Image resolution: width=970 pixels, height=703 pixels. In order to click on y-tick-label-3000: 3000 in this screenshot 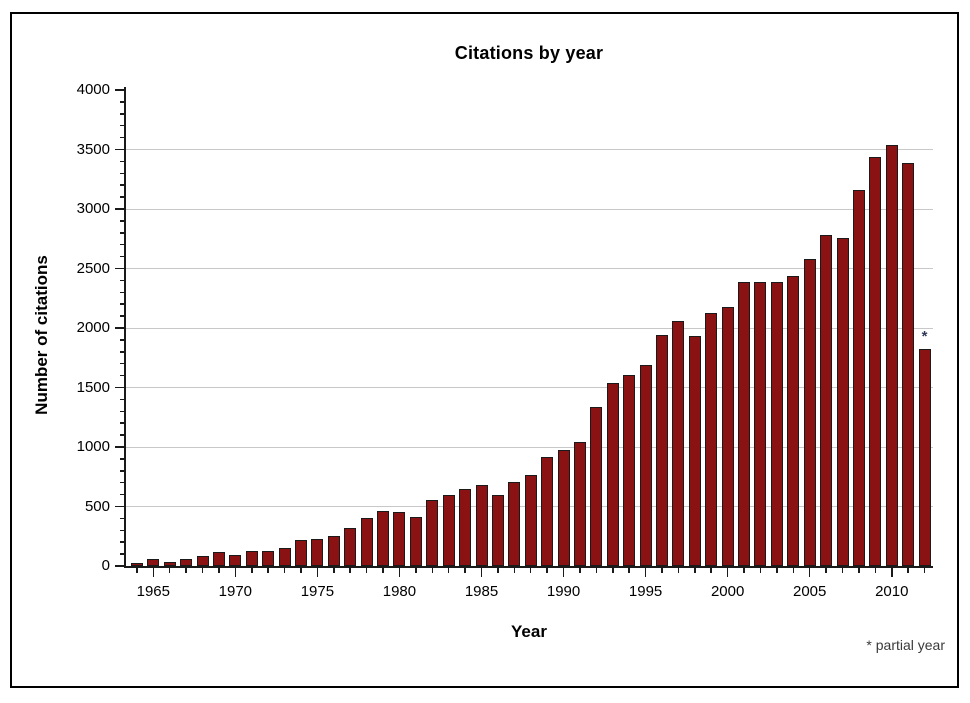, I will do `click(93, 208)`.